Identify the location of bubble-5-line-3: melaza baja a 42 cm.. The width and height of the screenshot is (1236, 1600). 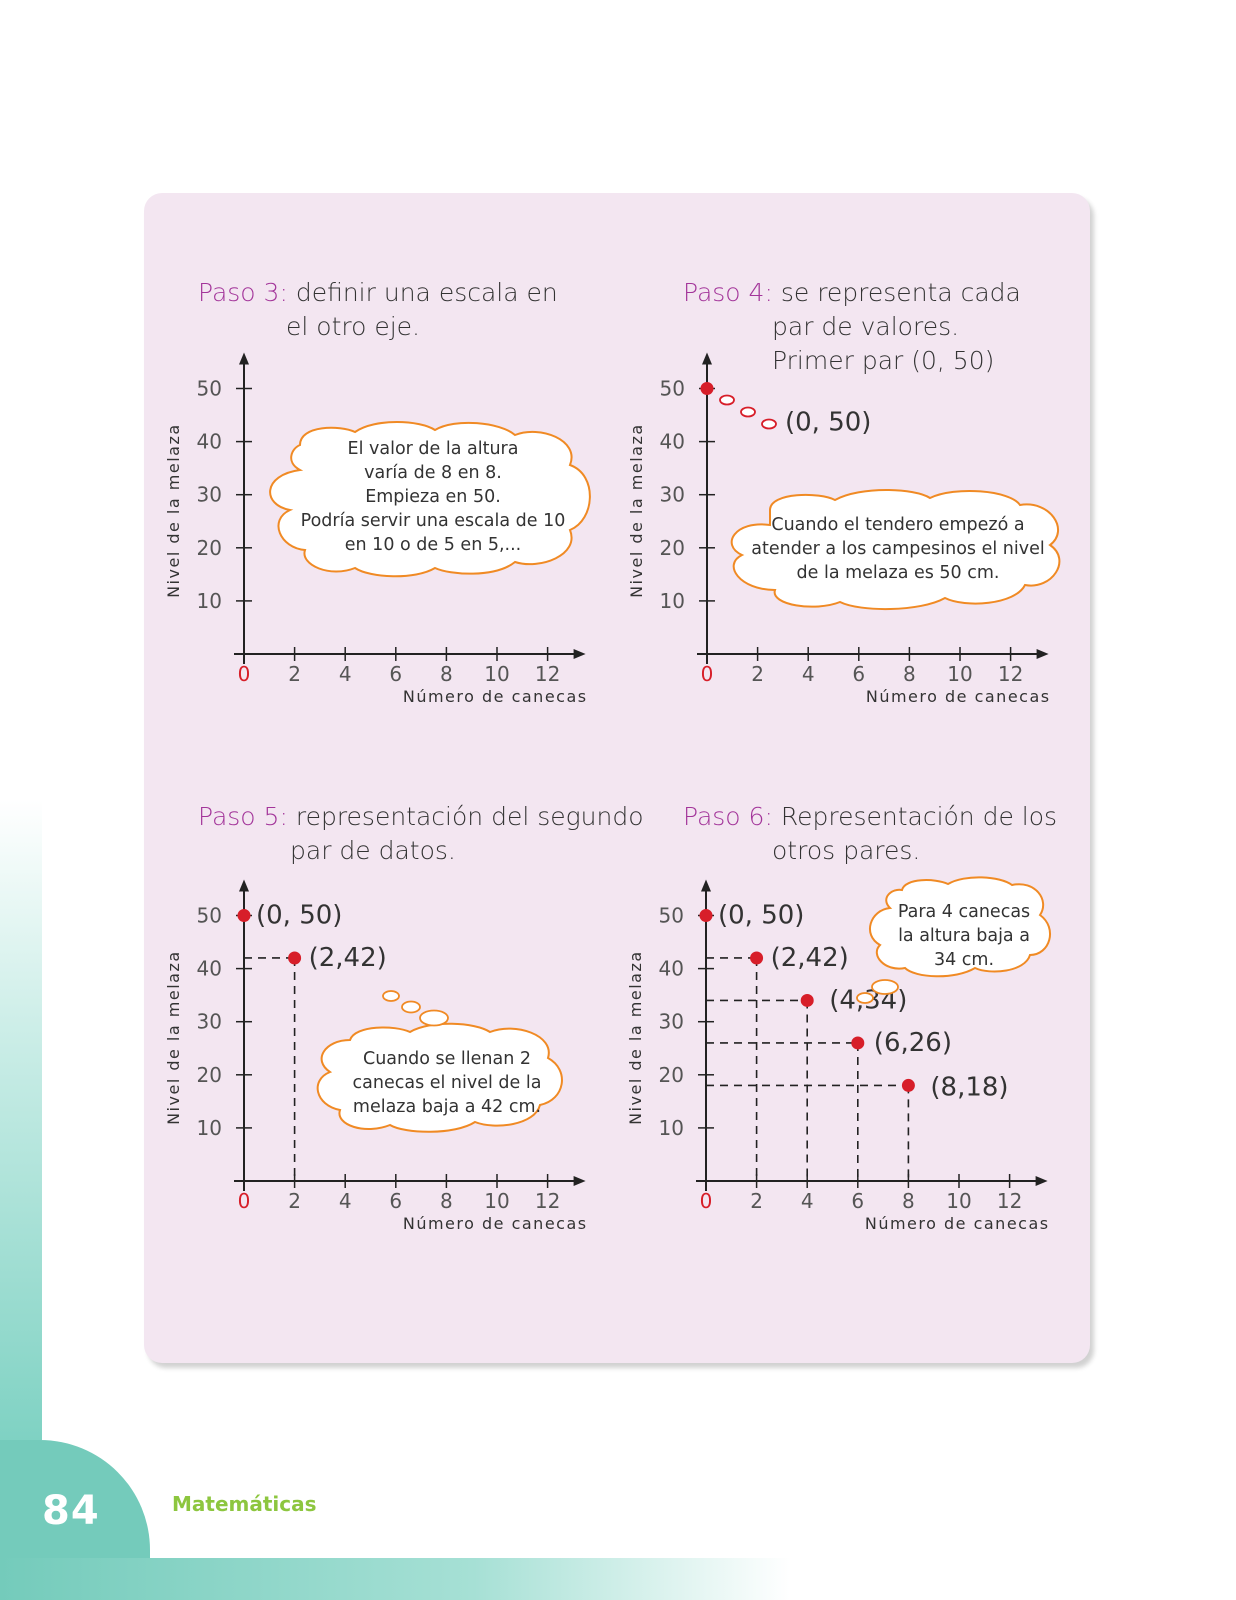
(447, 1107).